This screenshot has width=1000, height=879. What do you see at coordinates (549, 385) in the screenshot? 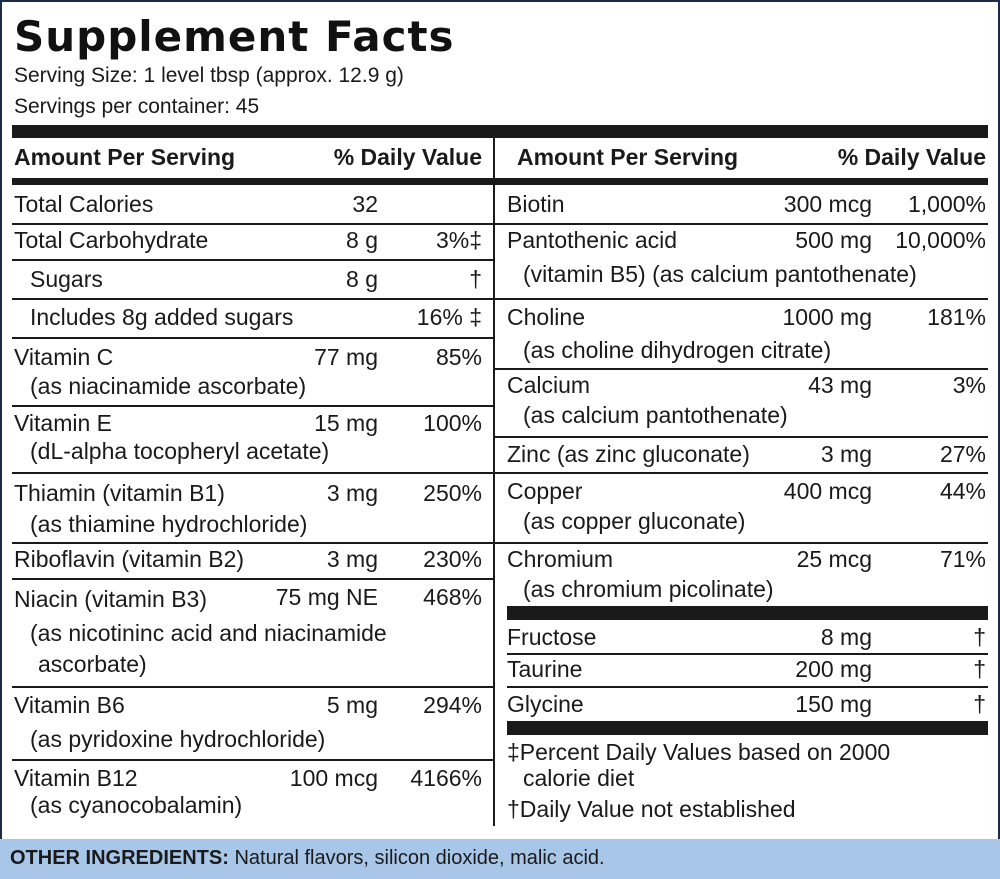
I see `nutrient-name: Calcium` at bounding box center [549, 385].